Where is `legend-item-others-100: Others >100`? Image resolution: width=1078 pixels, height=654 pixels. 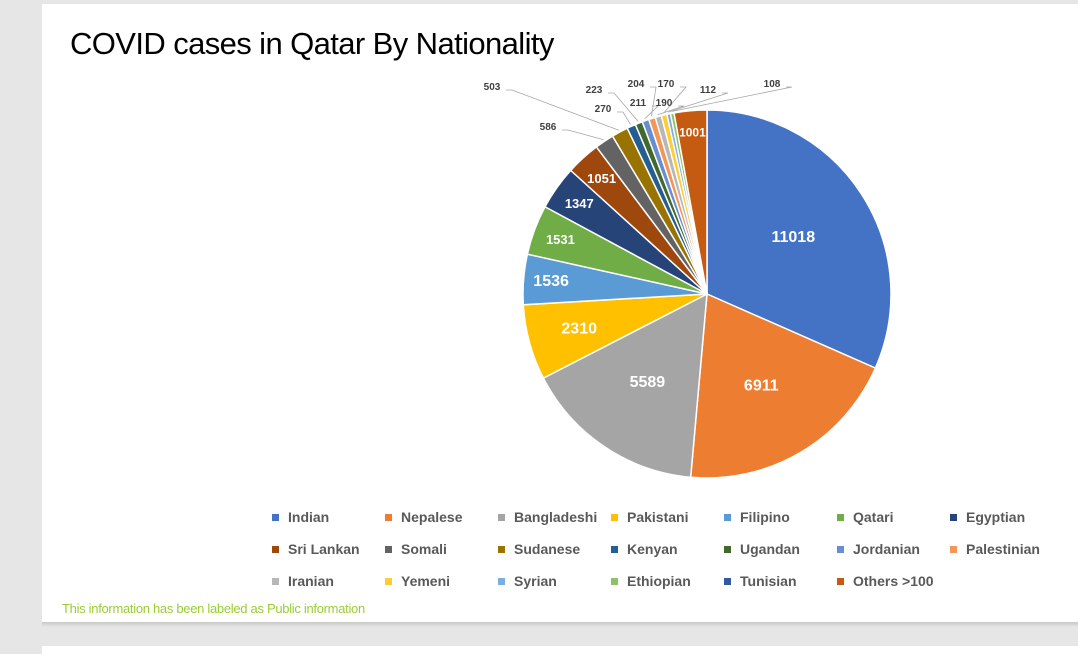
legend-item-others-100: Others >100 is located at coordinates (893, 581).